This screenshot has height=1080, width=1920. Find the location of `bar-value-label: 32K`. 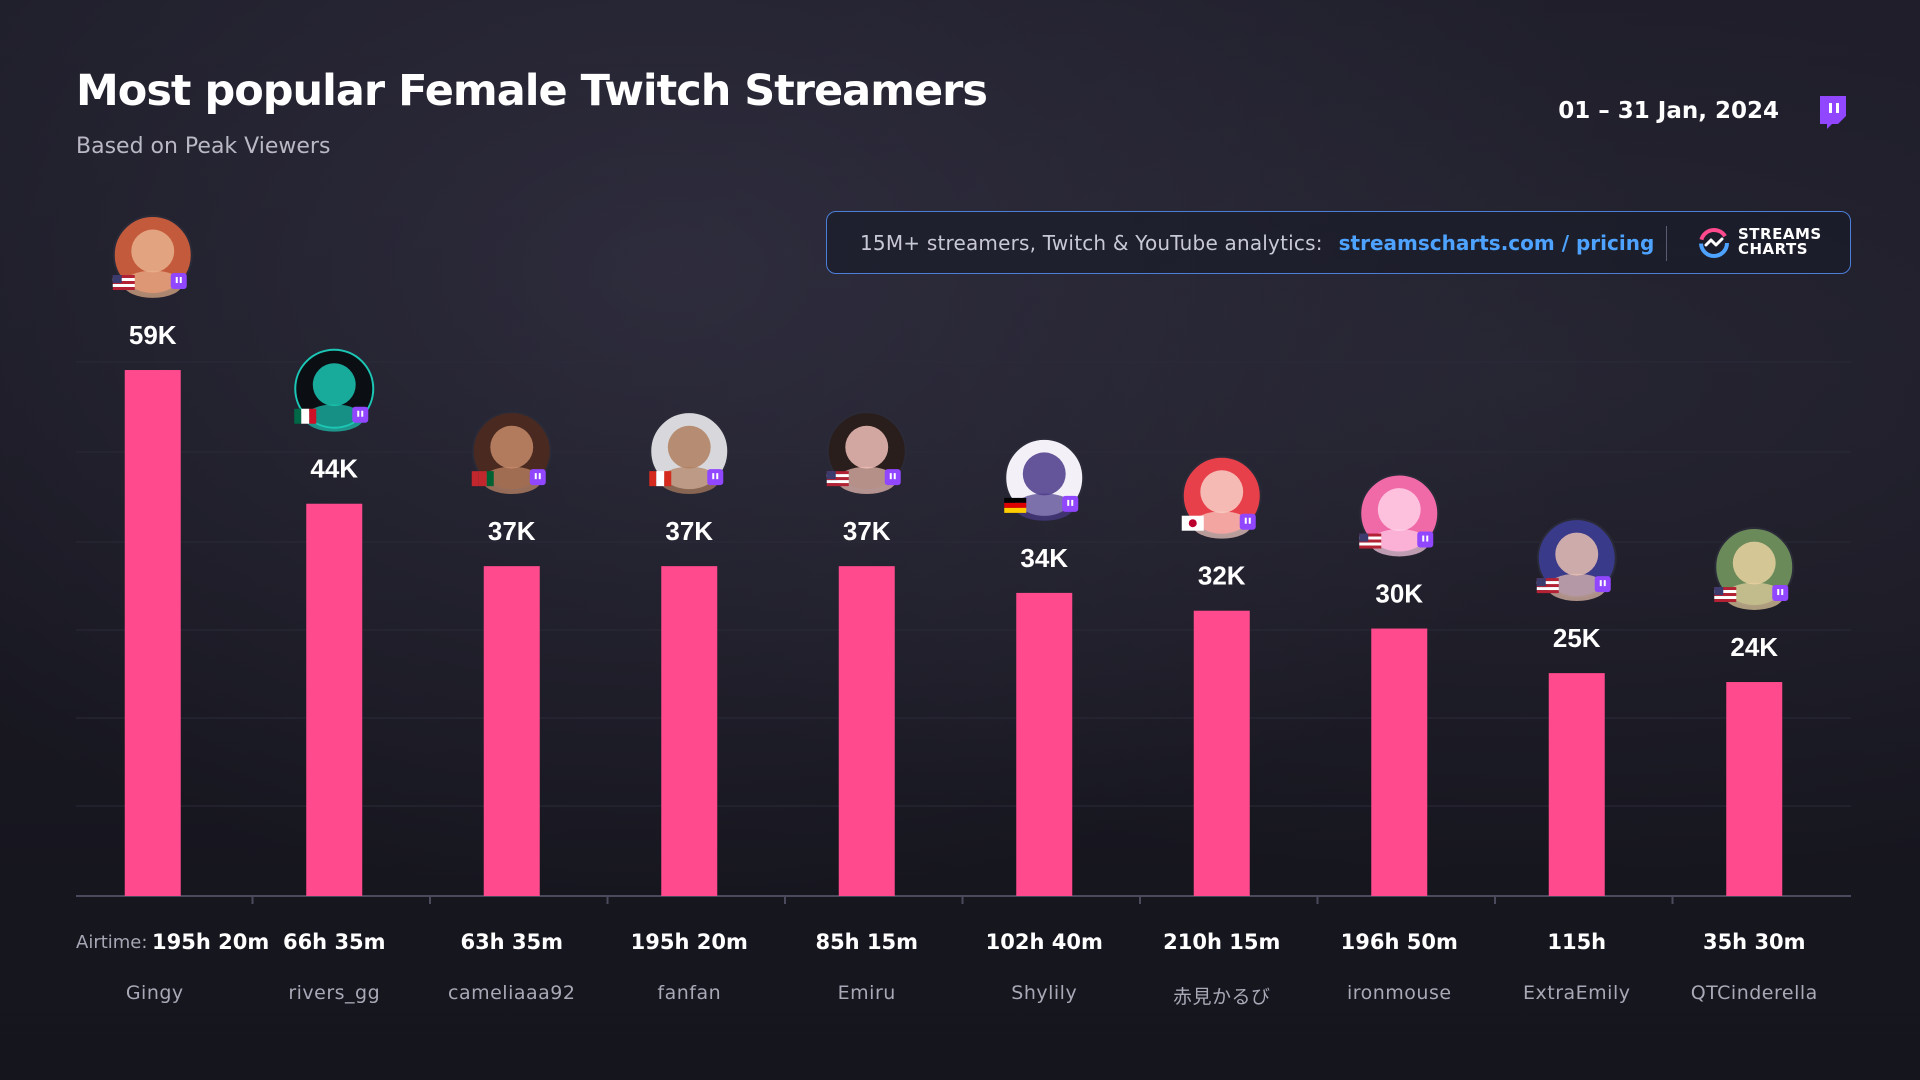

bar-value-label: 32K is located at coordinates (1222, 576).